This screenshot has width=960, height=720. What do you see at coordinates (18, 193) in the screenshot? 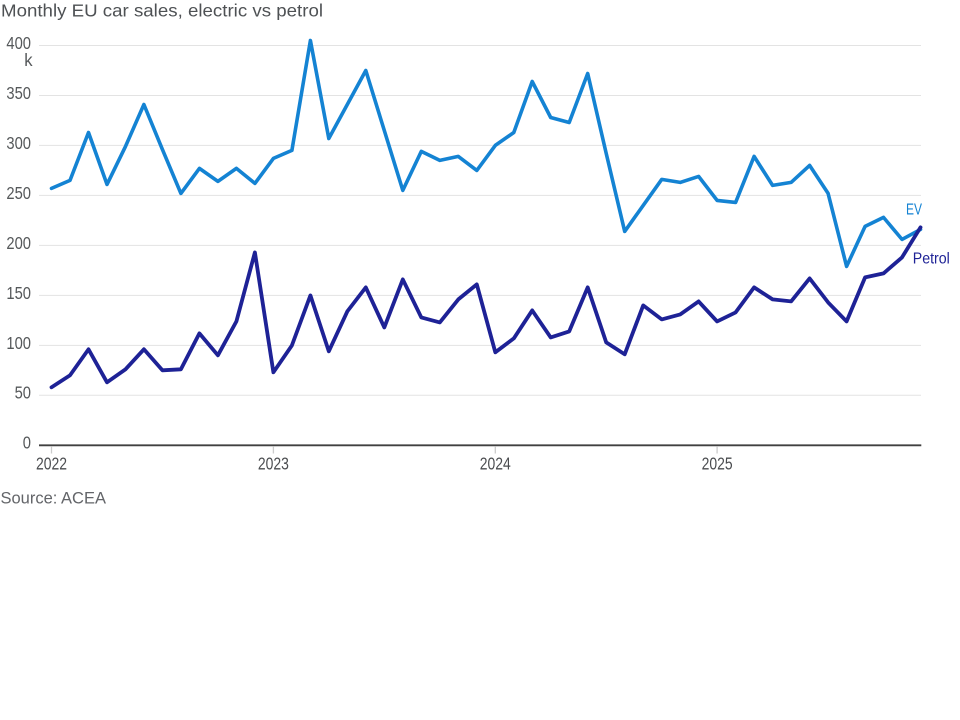
I see `svg-text: 250` at bounding box center [18, 193].